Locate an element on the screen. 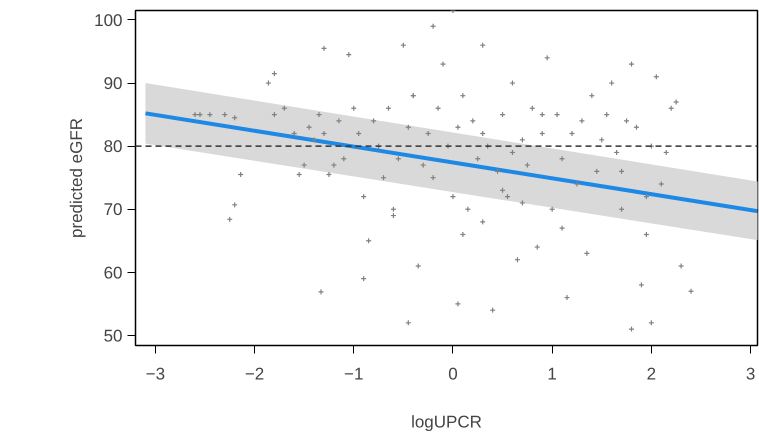 Image resolution: width=759 pixels, height=434 pixels. y-axis-title: predicted eGFR is located at coordinates (76, 178).